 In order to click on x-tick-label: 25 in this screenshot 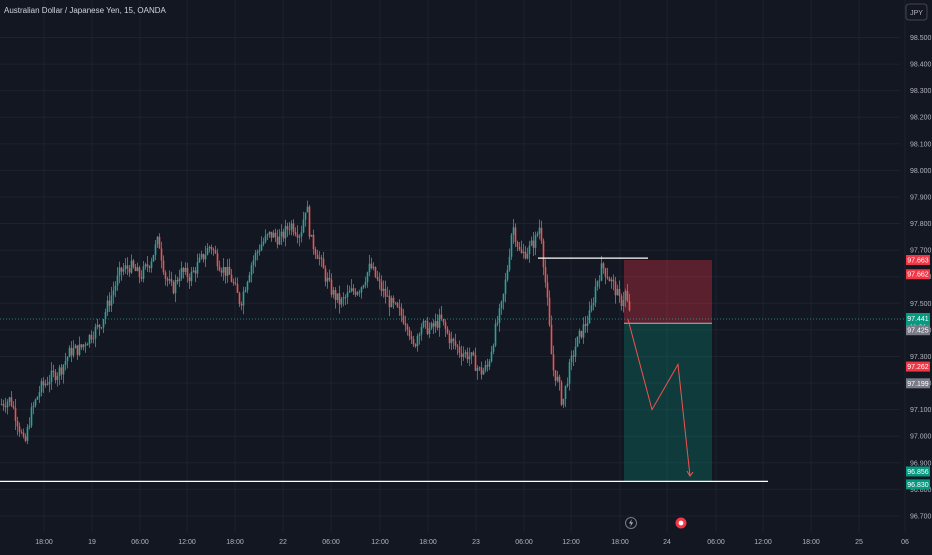, I will do `click(859, 542)`.